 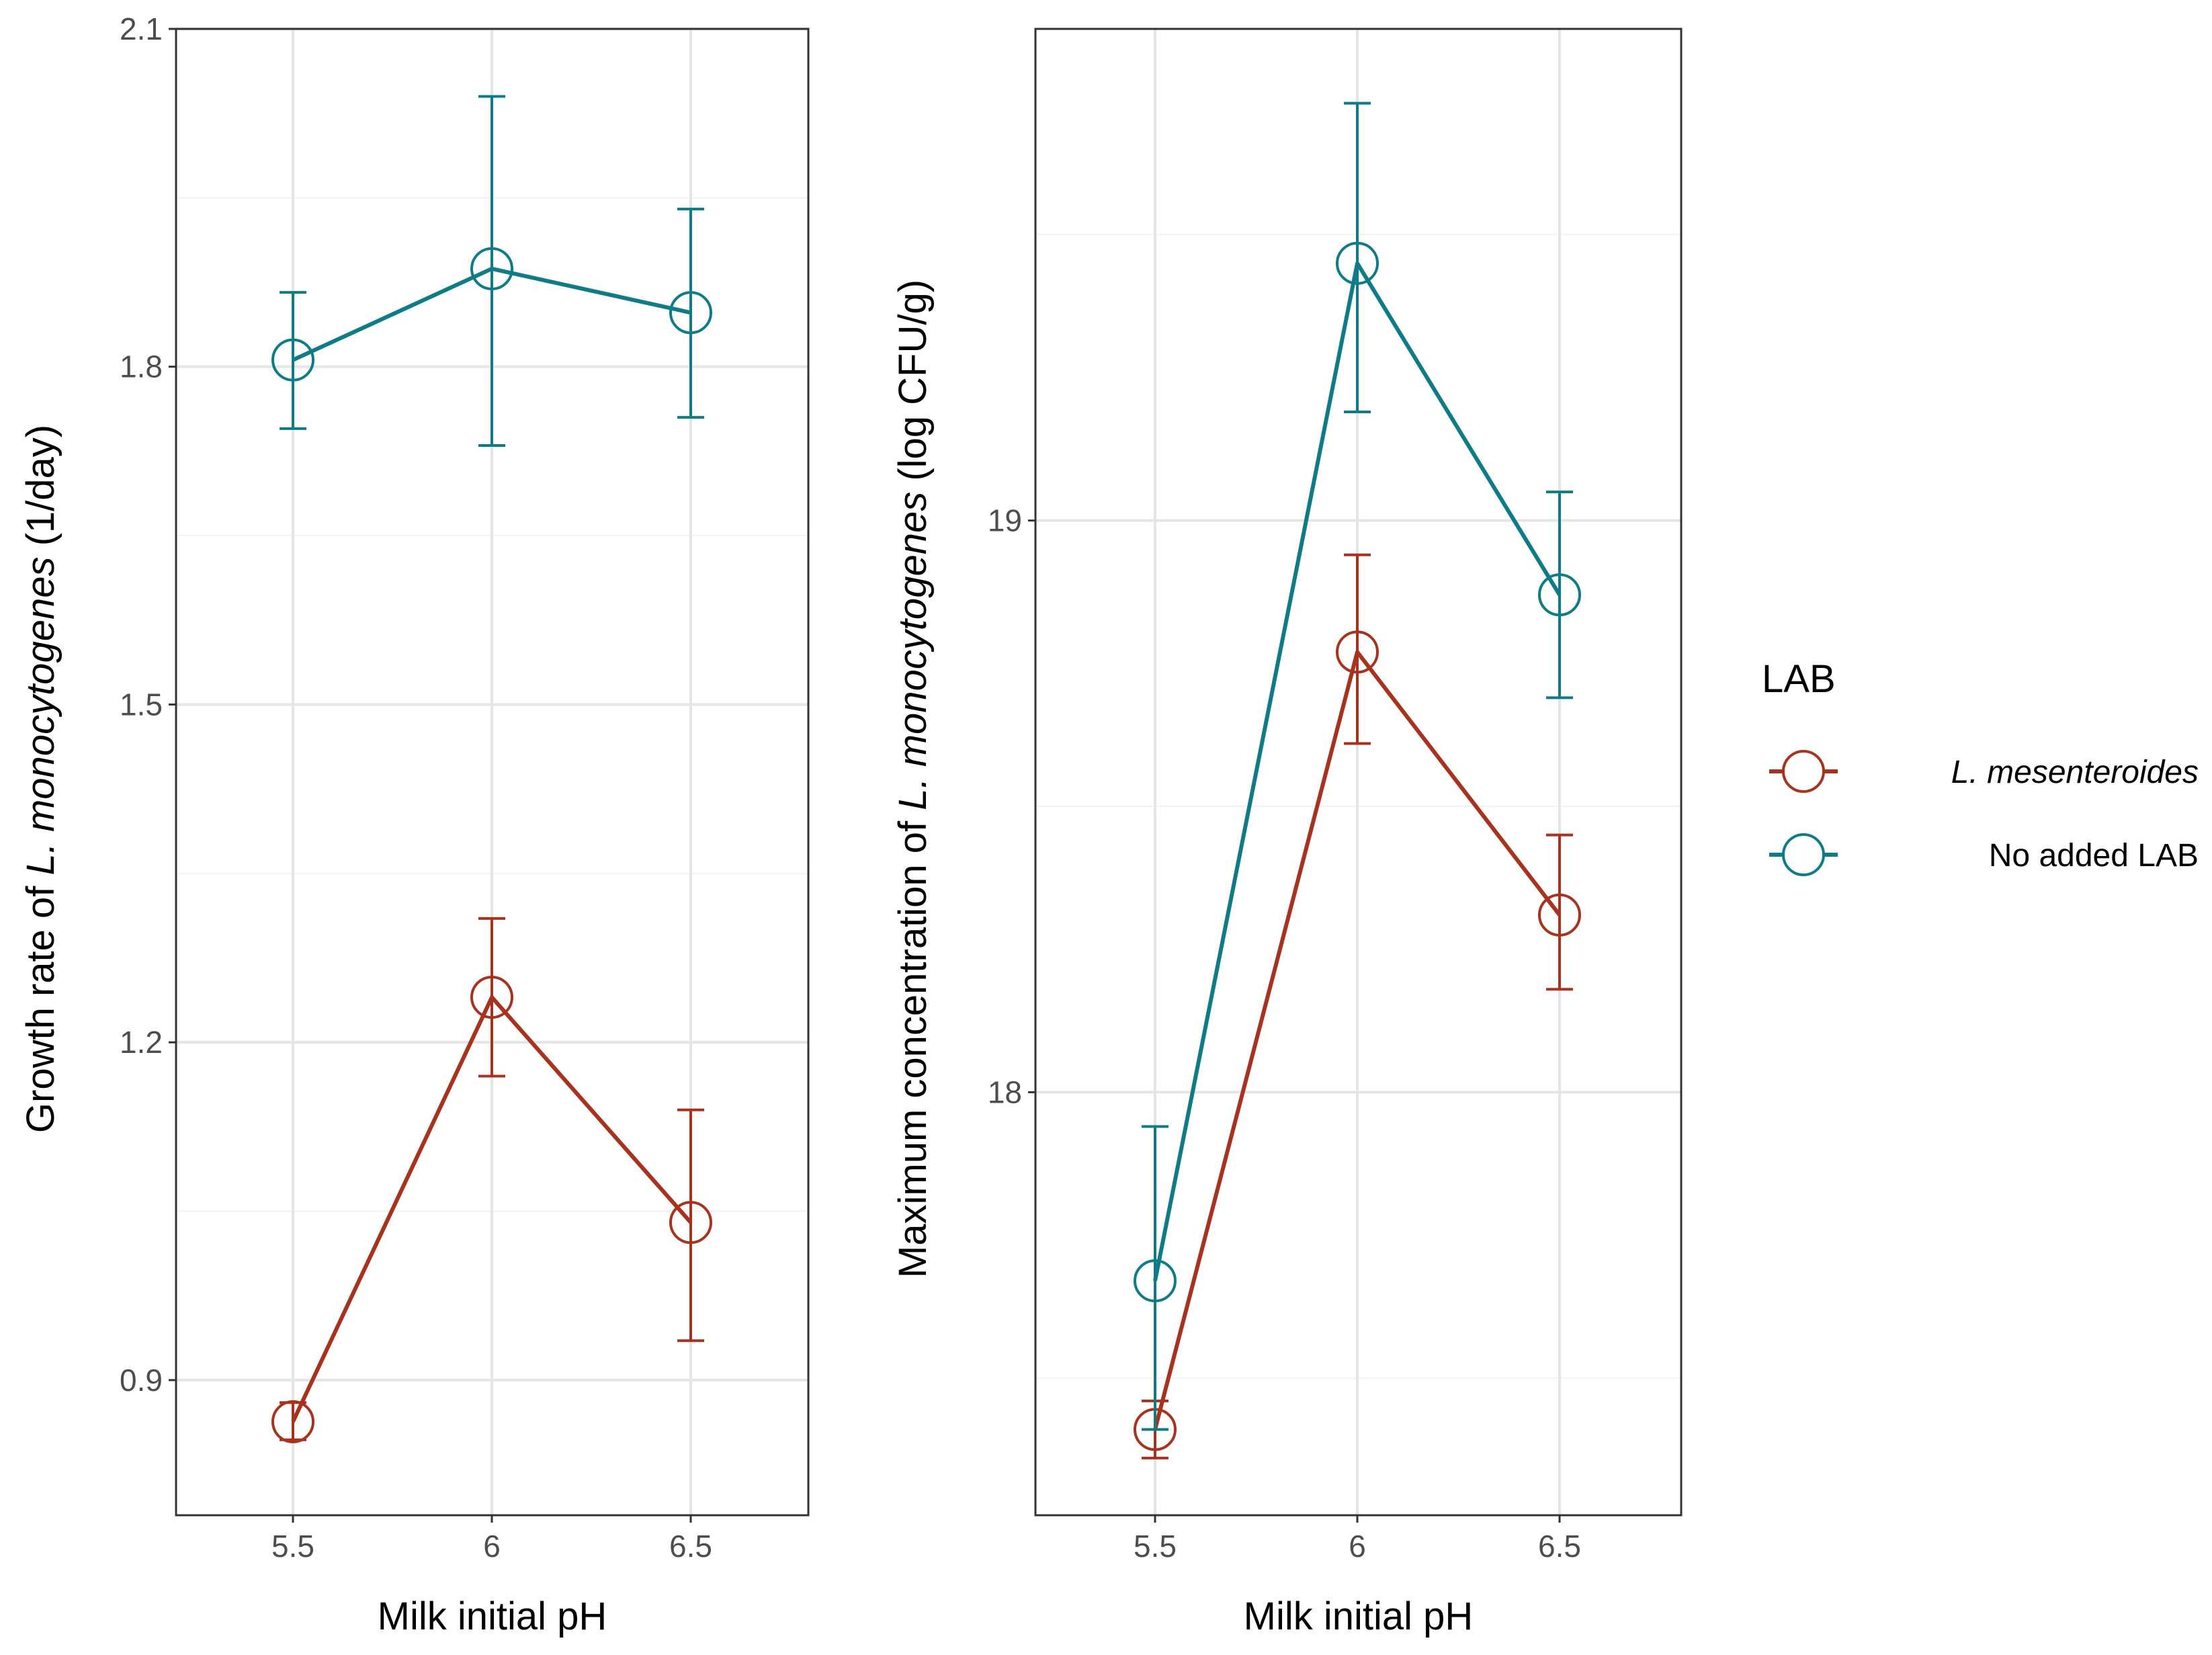 I want to click on y-tick-label: 1.5, so click(x=141, y=705).